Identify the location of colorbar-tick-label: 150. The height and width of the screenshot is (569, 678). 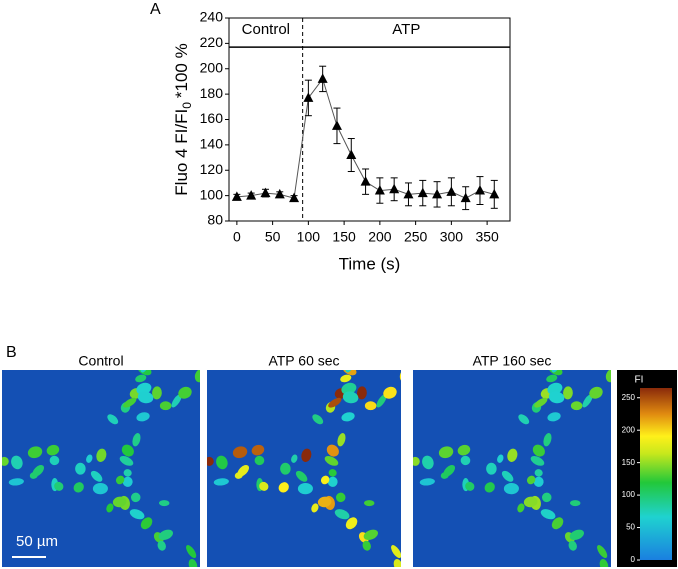
(629, 462).